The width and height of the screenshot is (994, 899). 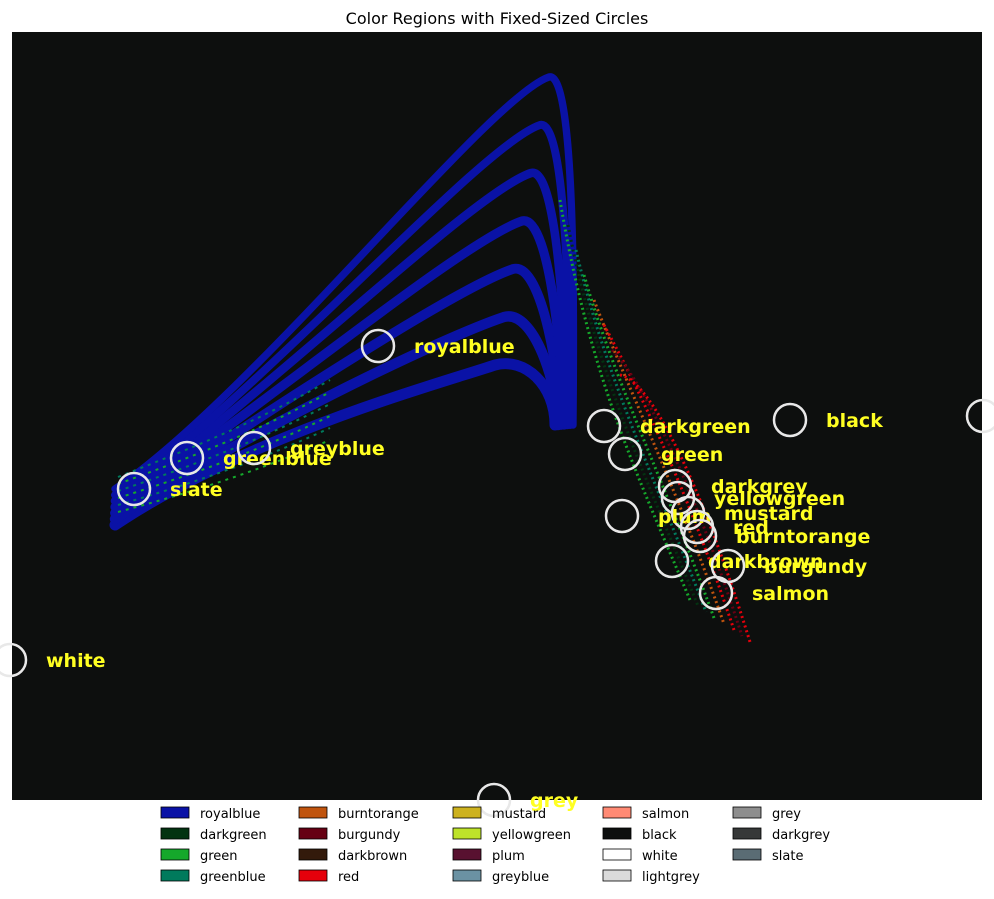 What do you see at coordinates (494, 800) in the screenshot?
I see `grey-marker` at bounding box center [494, 800].